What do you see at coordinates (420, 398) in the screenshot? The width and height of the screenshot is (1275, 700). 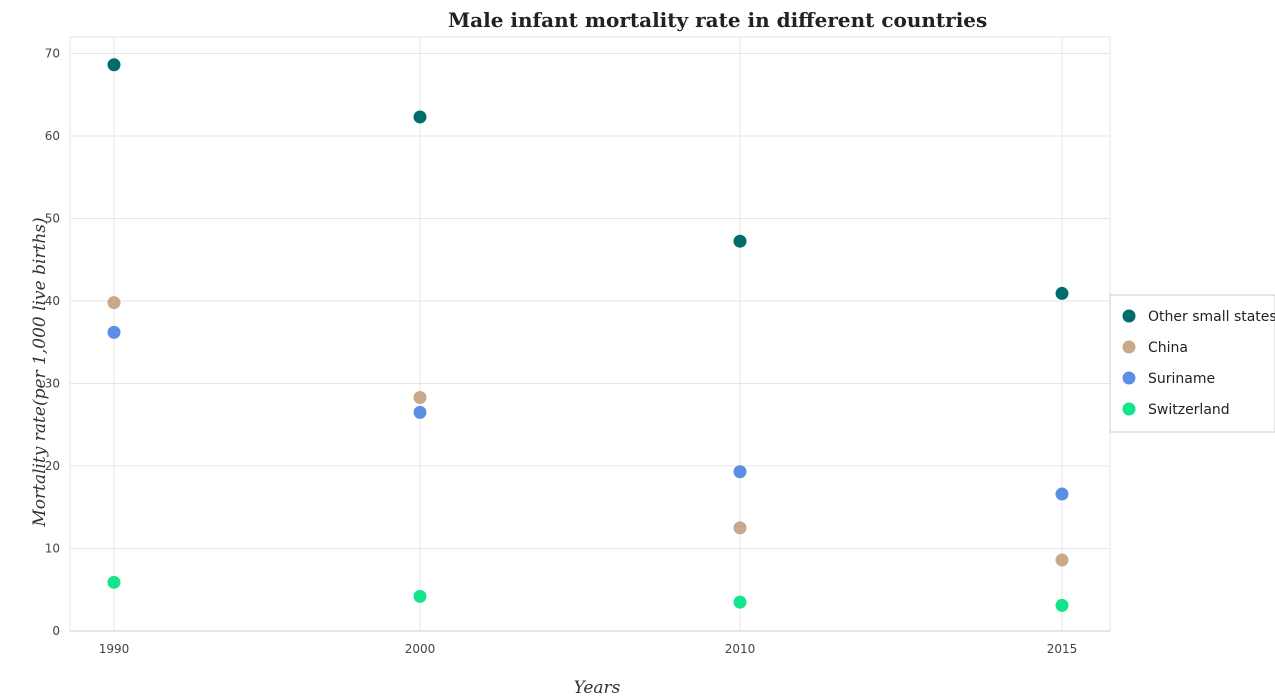 I see `point-china-2000` at bounding box center [420, 398].